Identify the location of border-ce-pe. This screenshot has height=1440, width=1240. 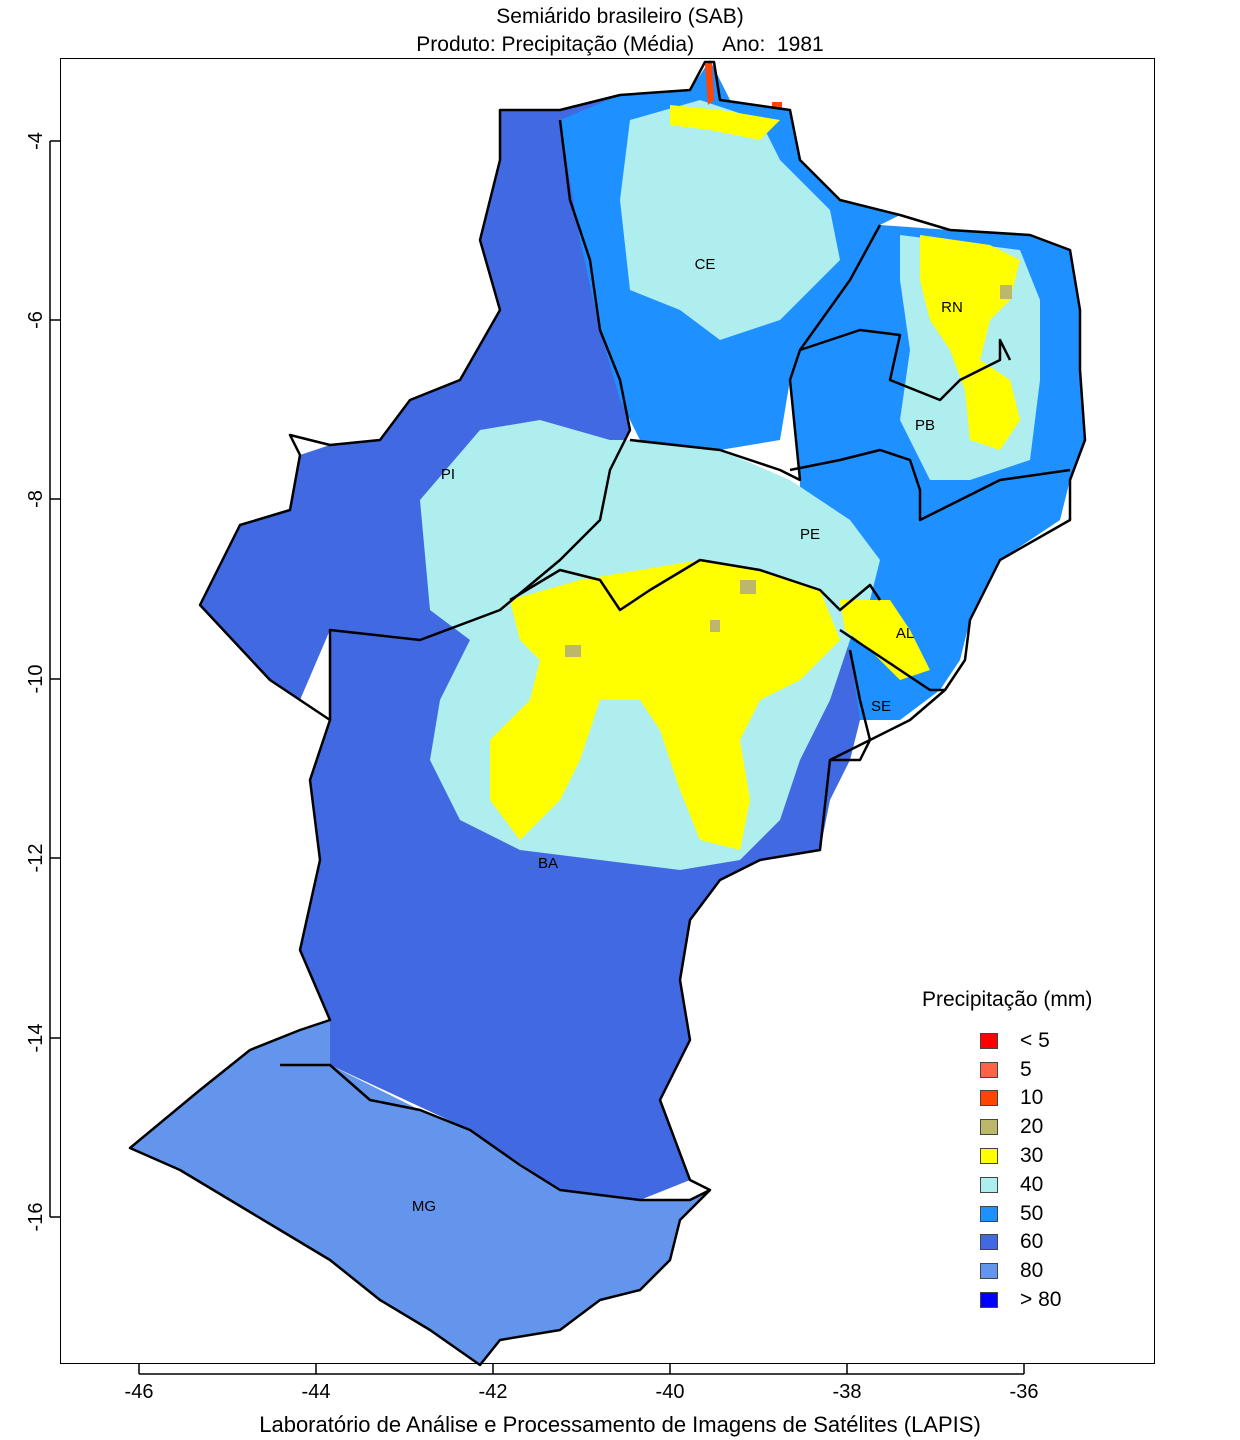
(755, 353).